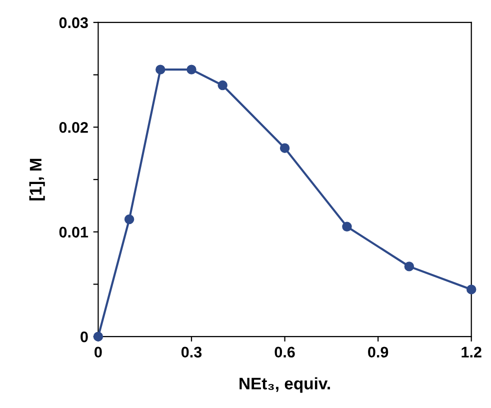 The image size is (491, 408). What do you see at coordinates (284, 352) in the screenshot?
I see `x-tick-label: 0.6` at bounding box center [284, 352].